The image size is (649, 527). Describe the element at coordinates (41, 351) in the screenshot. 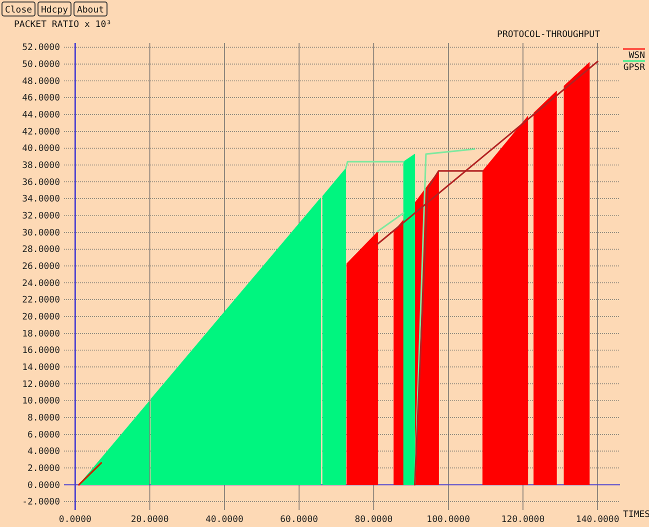

I see `y-tick-label: 16.0000` at that location.